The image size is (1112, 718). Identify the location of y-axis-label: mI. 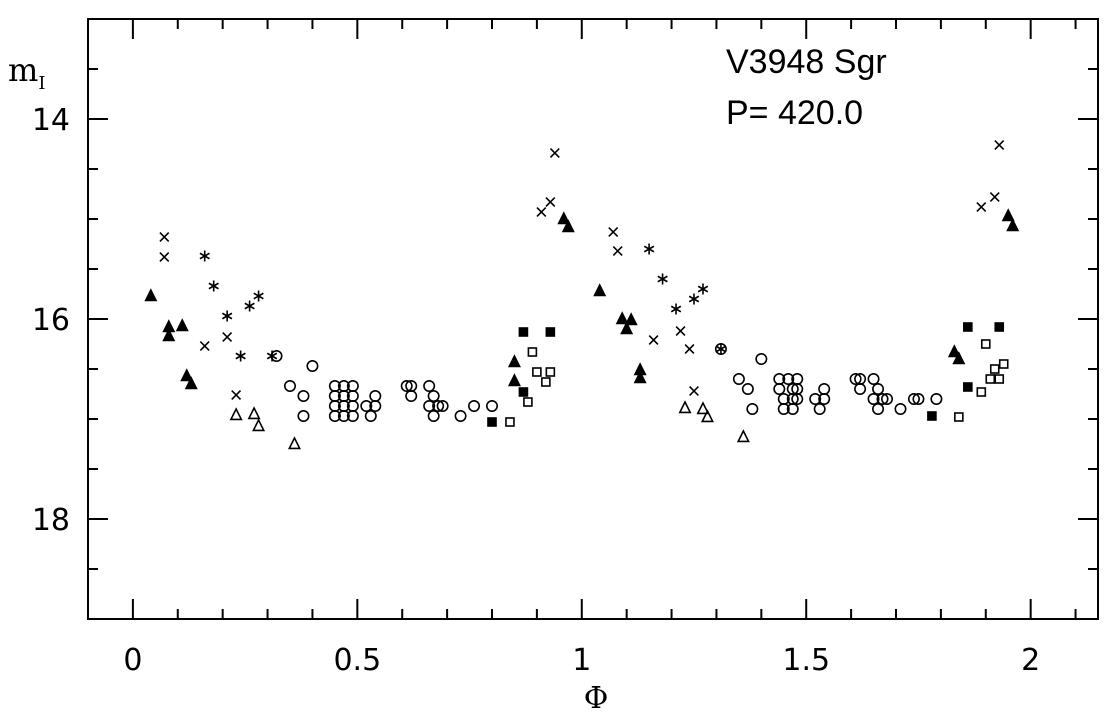
(26, 72).